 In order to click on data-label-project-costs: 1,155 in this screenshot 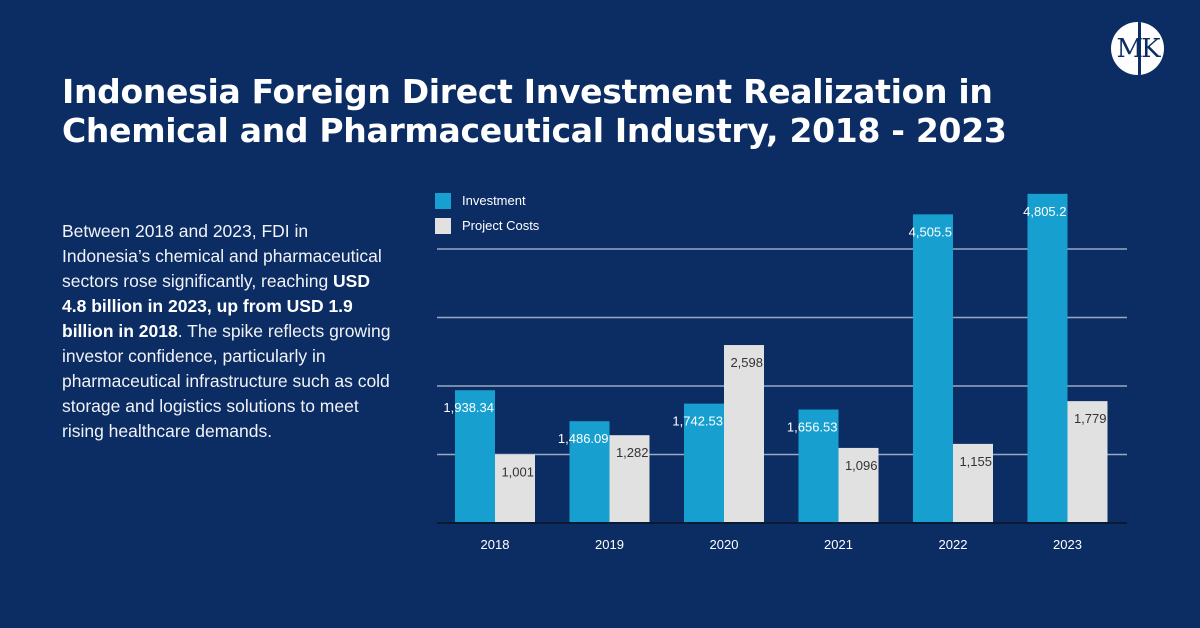, I will do `click(975, 461)`.